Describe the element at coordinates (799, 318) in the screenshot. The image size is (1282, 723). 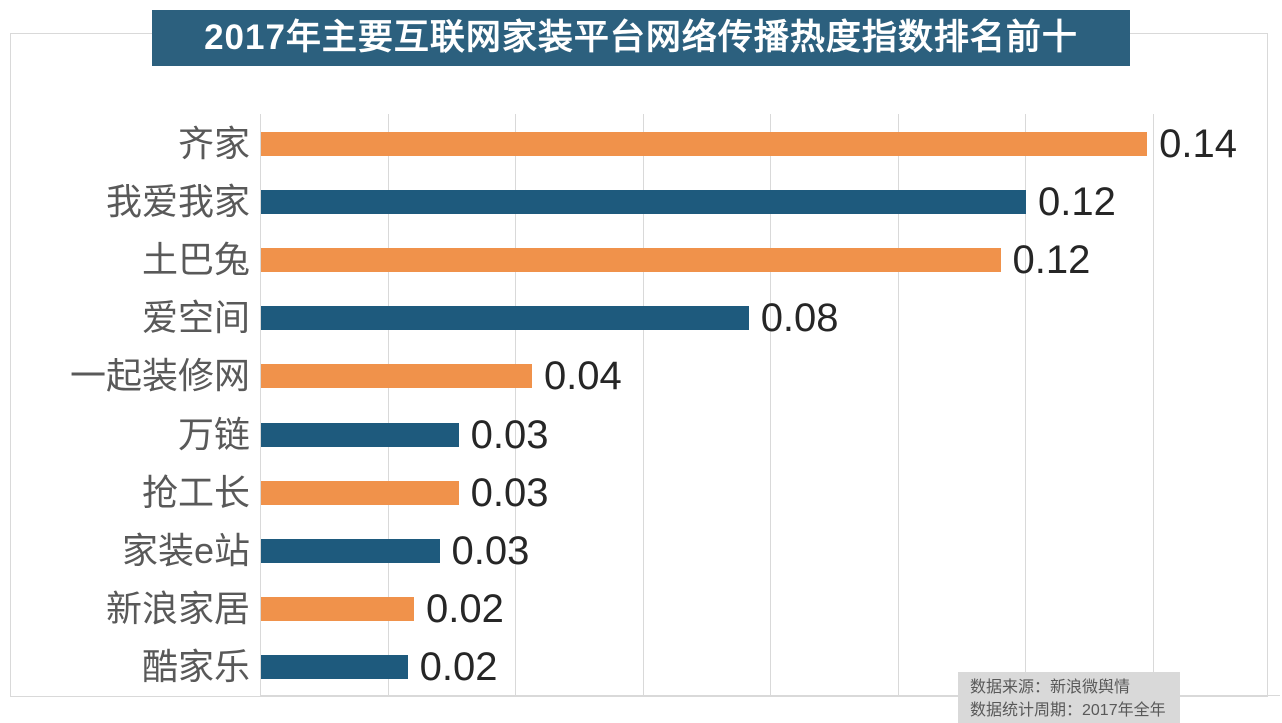
I see `value-label: 0.08` at that location.